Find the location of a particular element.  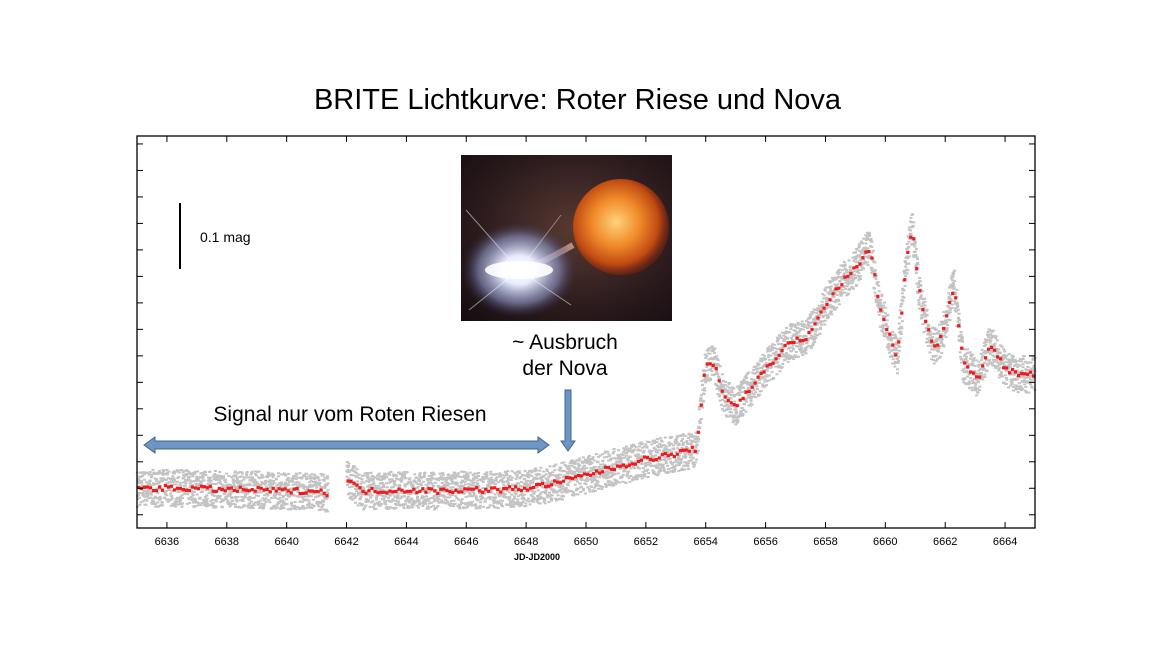

binned-data-point is located at coordinates (192, 487).